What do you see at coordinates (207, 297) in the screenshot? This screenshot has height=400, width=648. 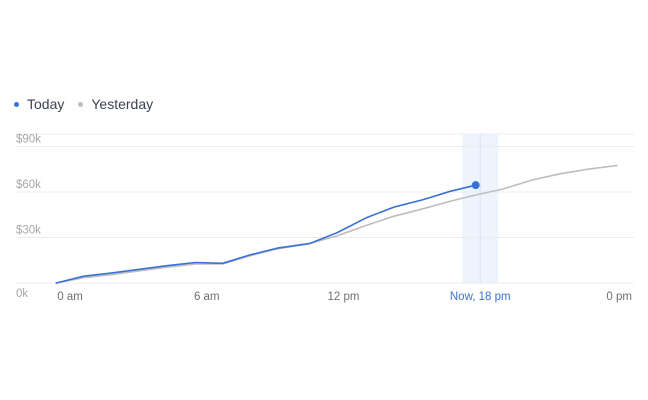 I see `x-tick-label: 6 am` at bounding box center [207, 297].